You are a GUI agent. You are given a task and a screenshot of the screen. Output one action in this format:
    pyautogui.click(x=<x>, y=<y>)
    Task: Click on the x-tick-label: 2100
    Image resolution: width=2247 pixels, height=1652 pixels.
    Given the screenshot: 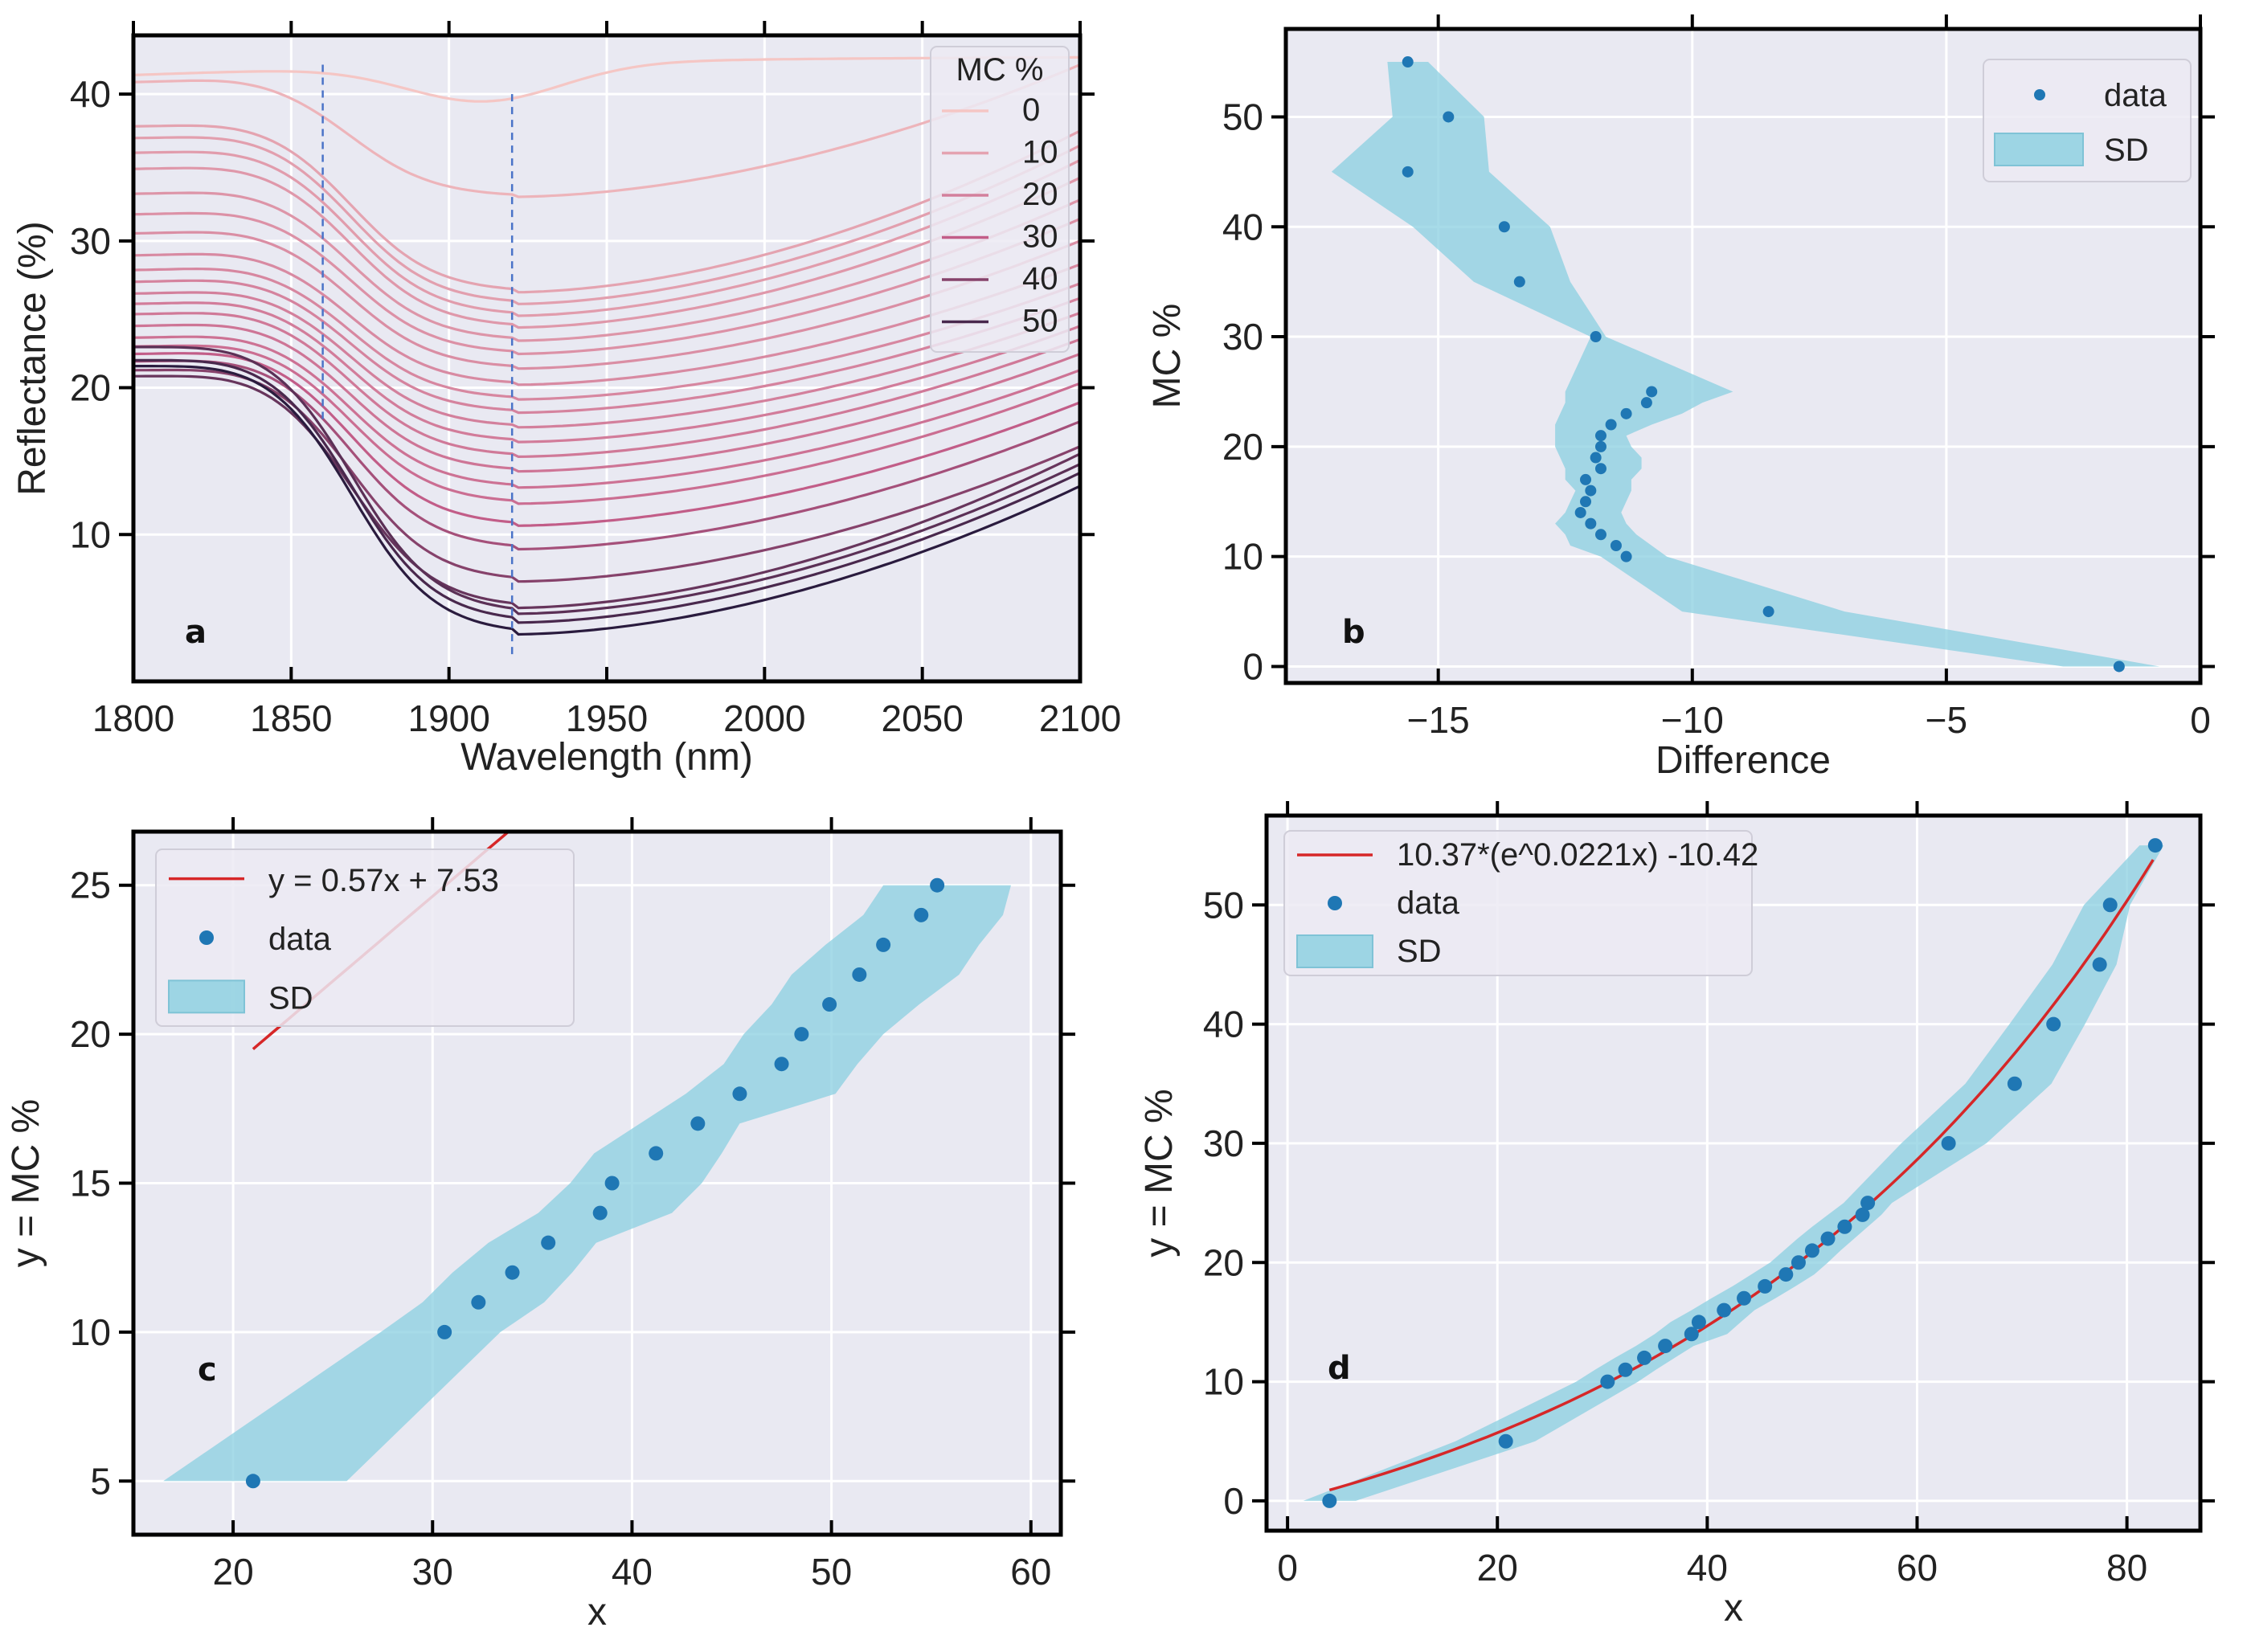 What is the action you would take?
    pyautogui.click(x=1080, y=718)
    